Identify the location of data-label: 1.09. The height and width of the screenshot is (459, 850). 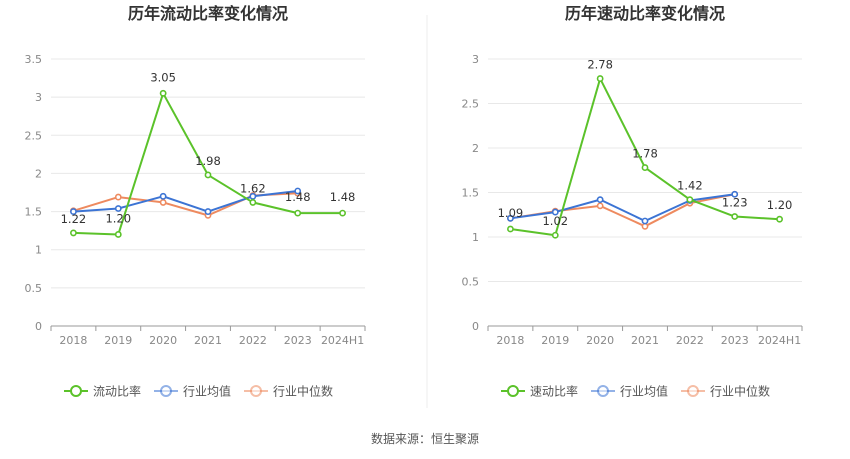
(511, 213).